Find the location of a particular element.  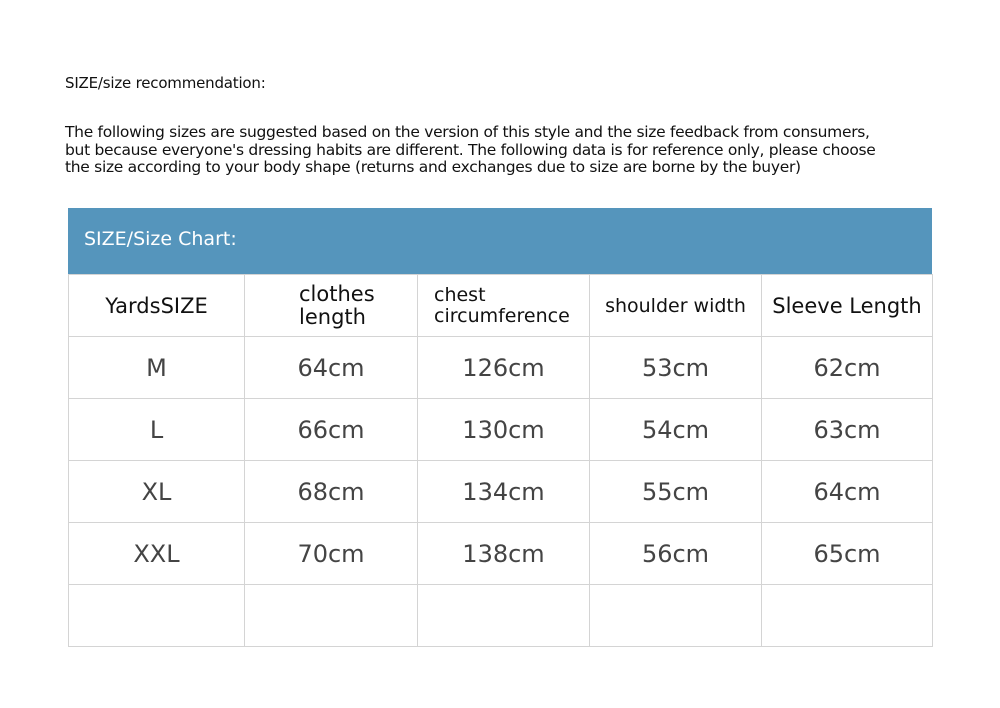

header-size: YardsSIZE is located at coordinates (156, 305).